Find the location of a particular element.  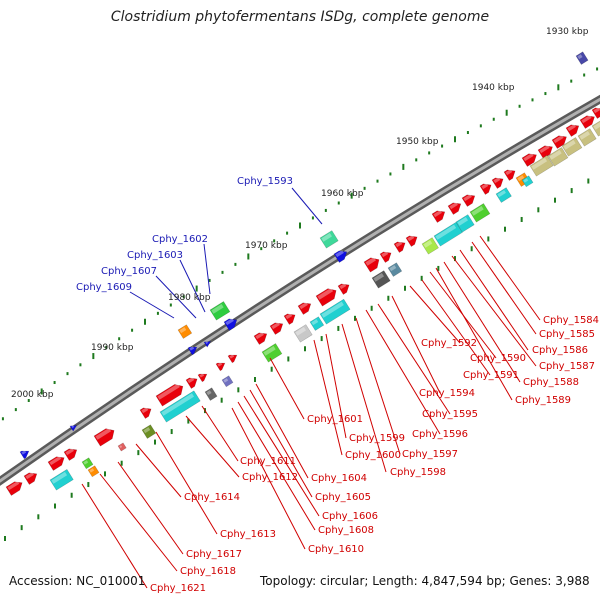

gene-label: Cphy_1609 is located at coordinates (104, 287).